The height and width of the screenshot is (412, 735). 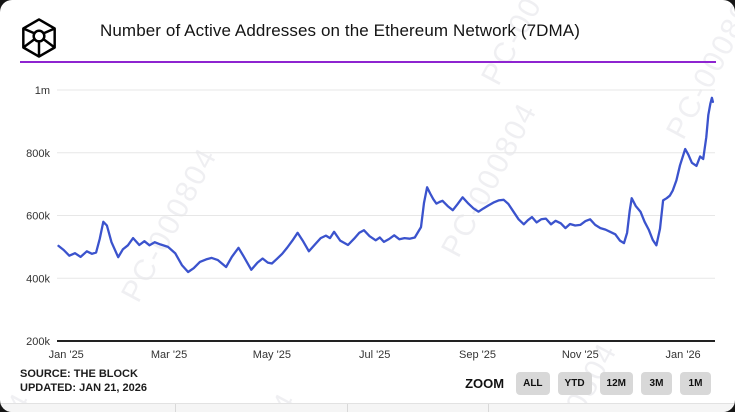 What do you see at coordinates (38, 279) in the screenshot?
I see `y-tick-label: 400k` at bounding box center [38, 279].